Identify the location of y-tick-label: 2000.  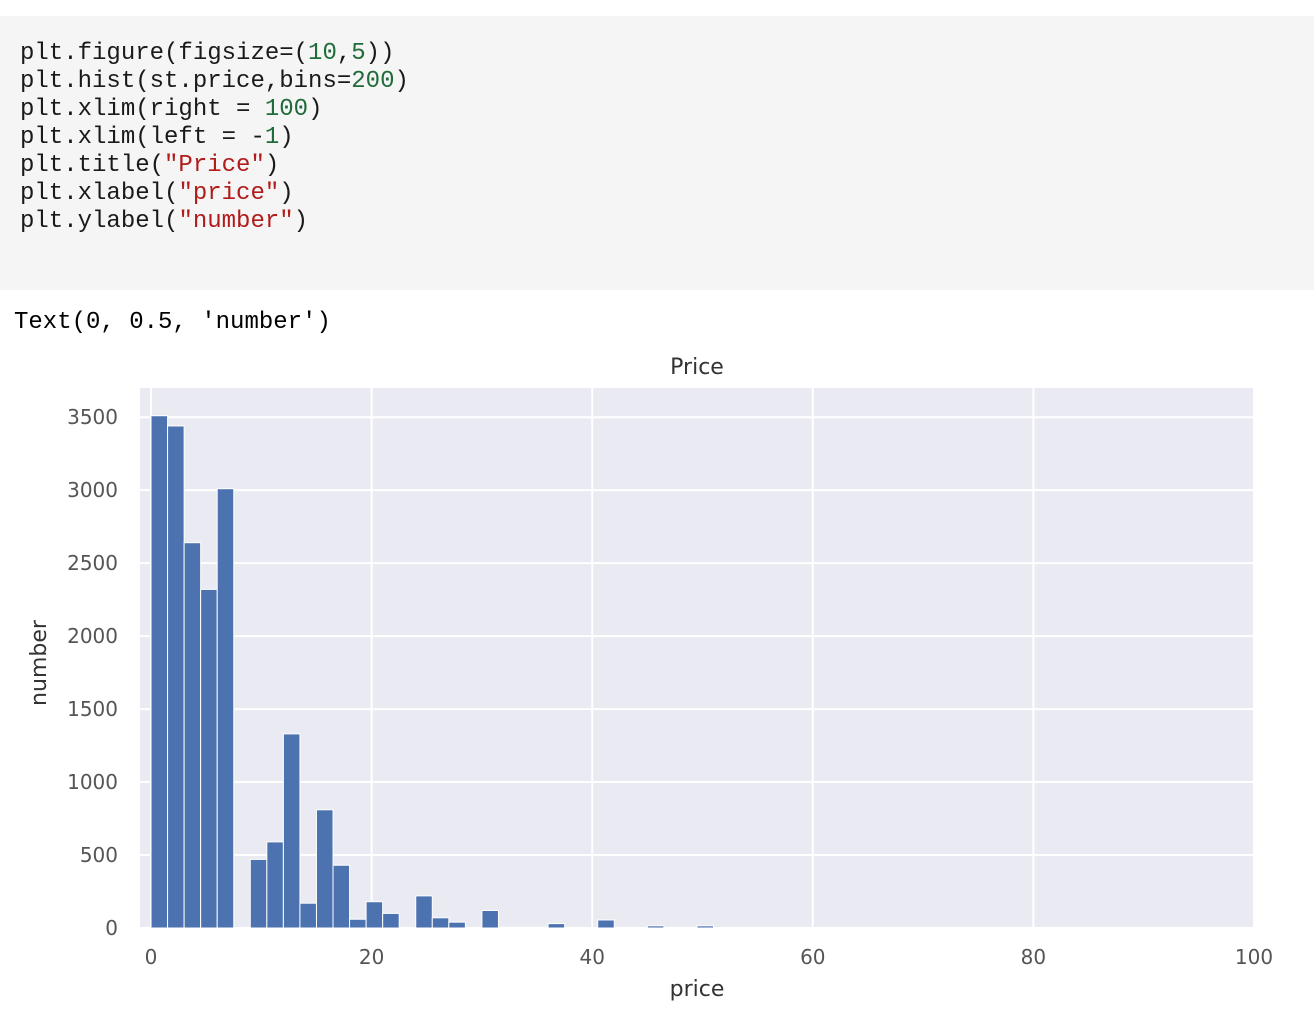
(92, 636).